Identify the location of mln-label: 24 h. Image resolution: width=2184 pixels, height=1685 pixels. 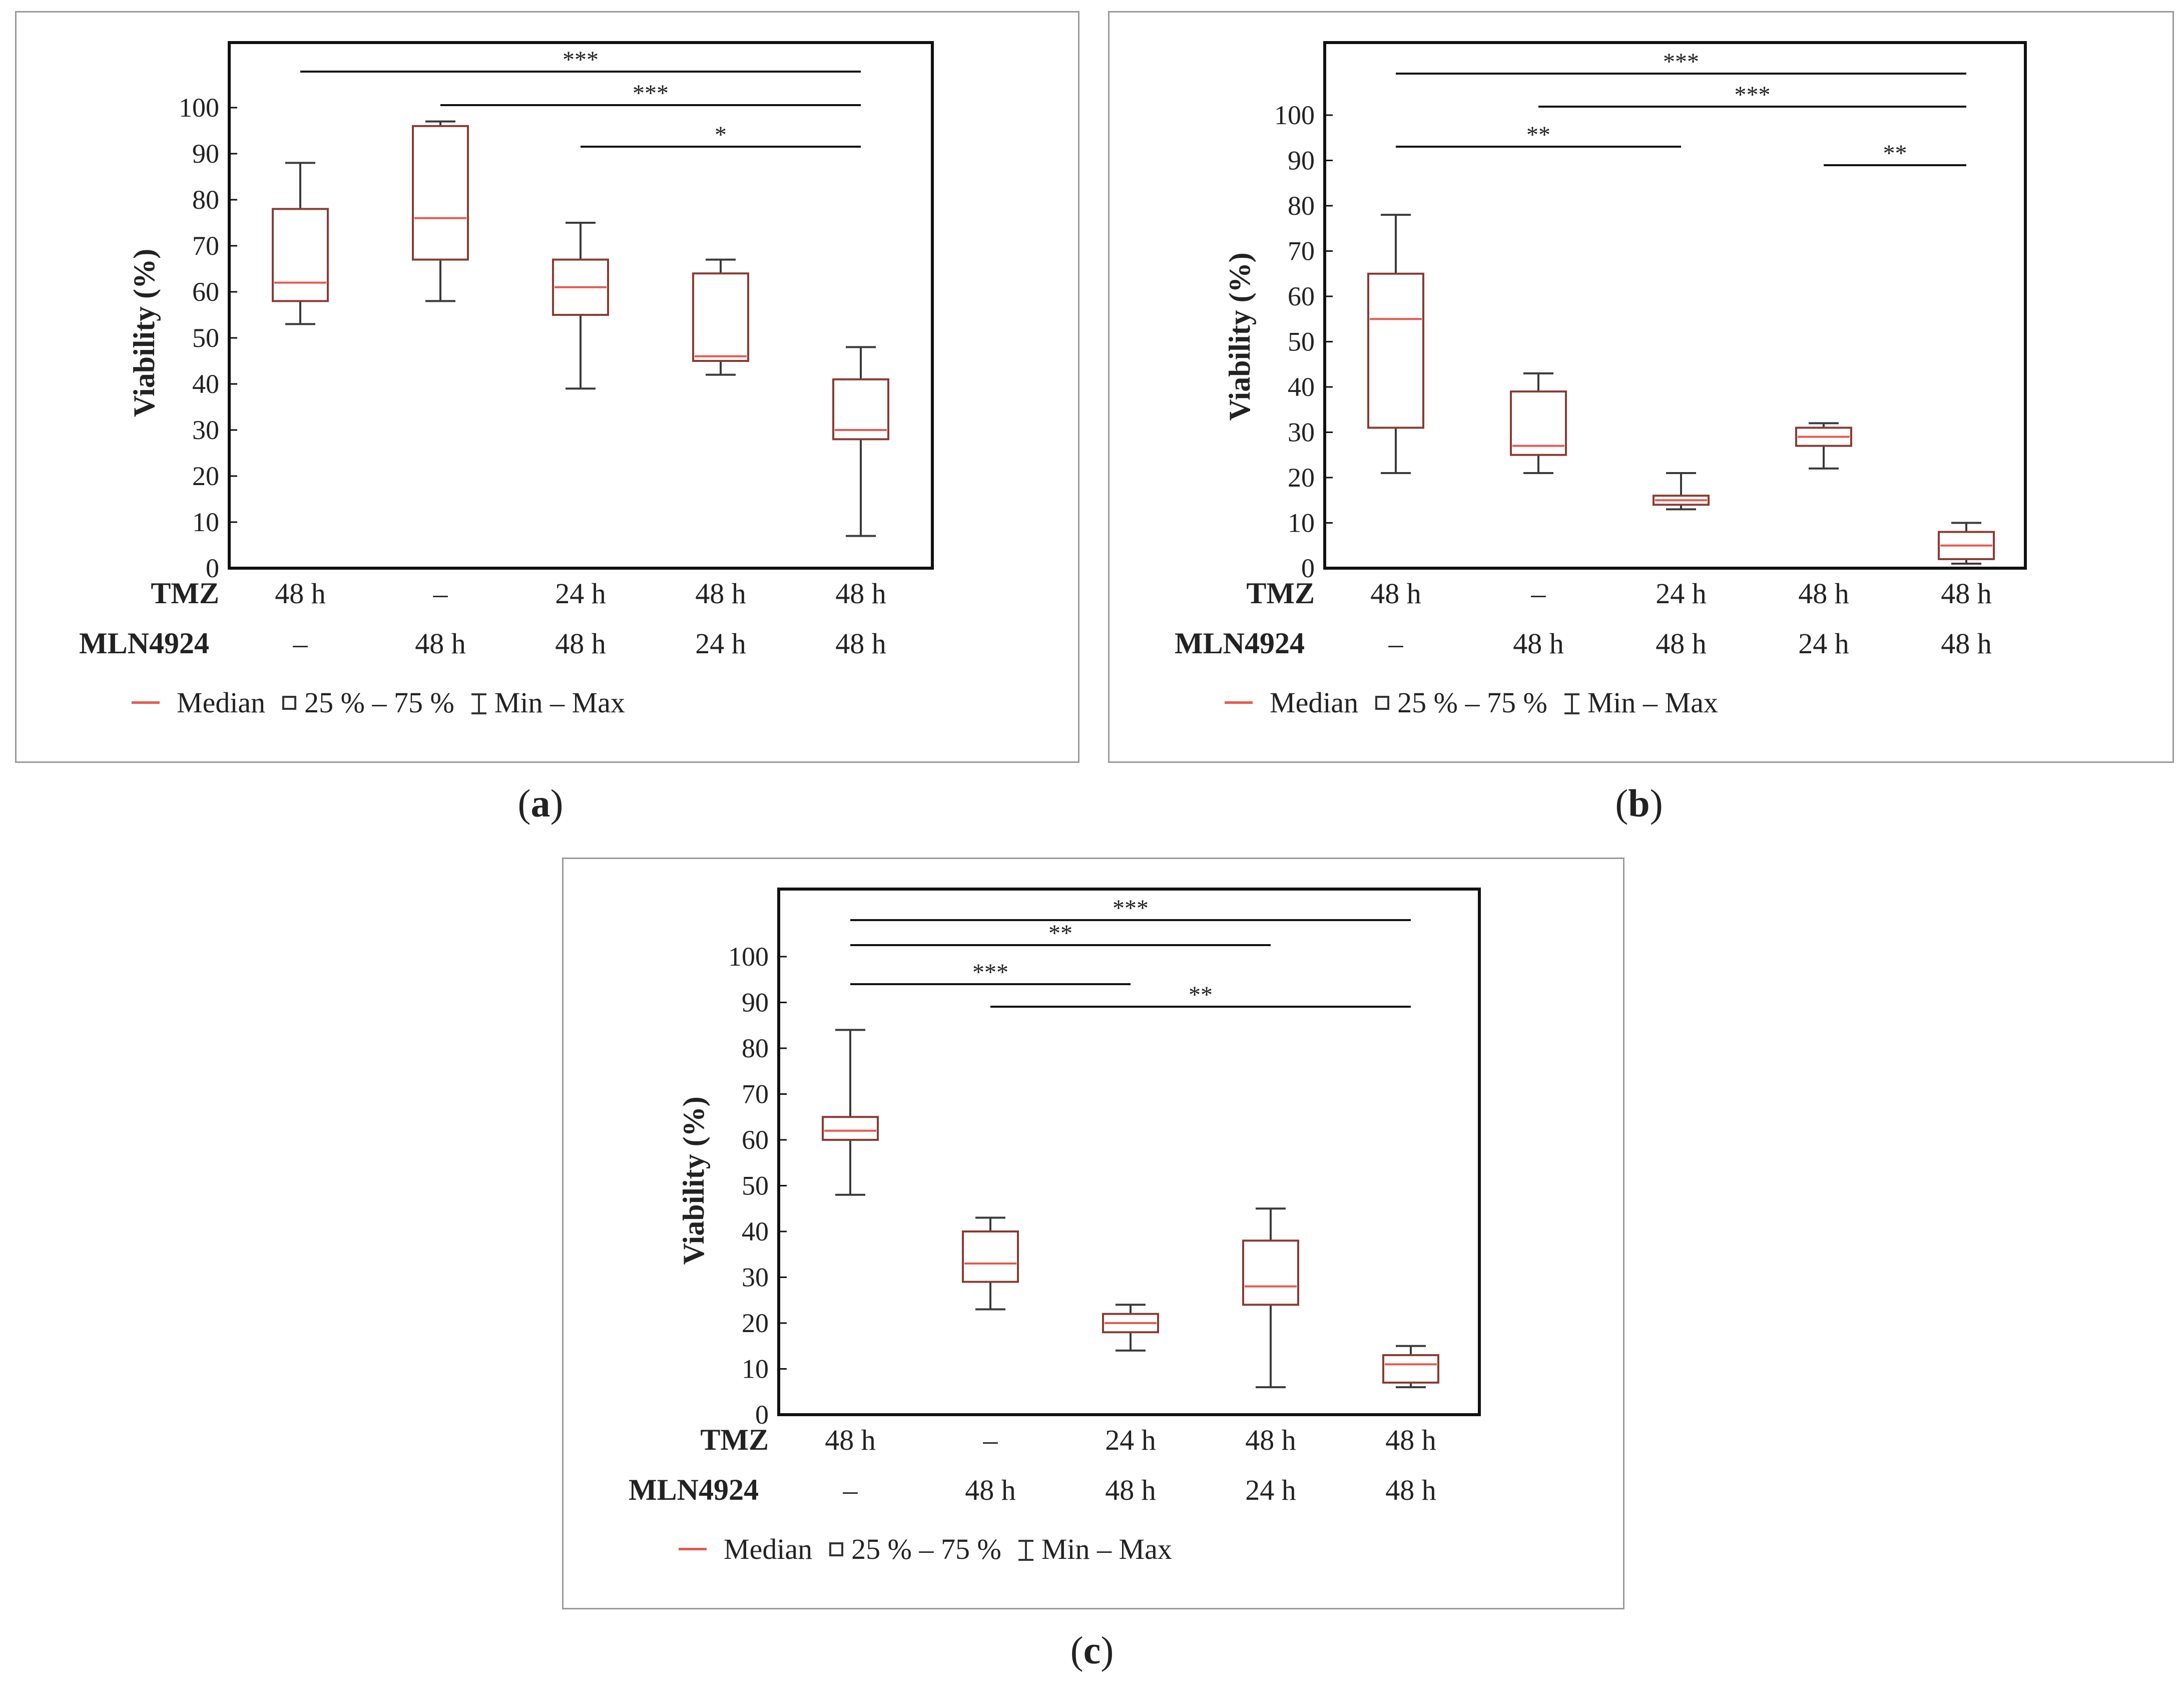
(721, 643).